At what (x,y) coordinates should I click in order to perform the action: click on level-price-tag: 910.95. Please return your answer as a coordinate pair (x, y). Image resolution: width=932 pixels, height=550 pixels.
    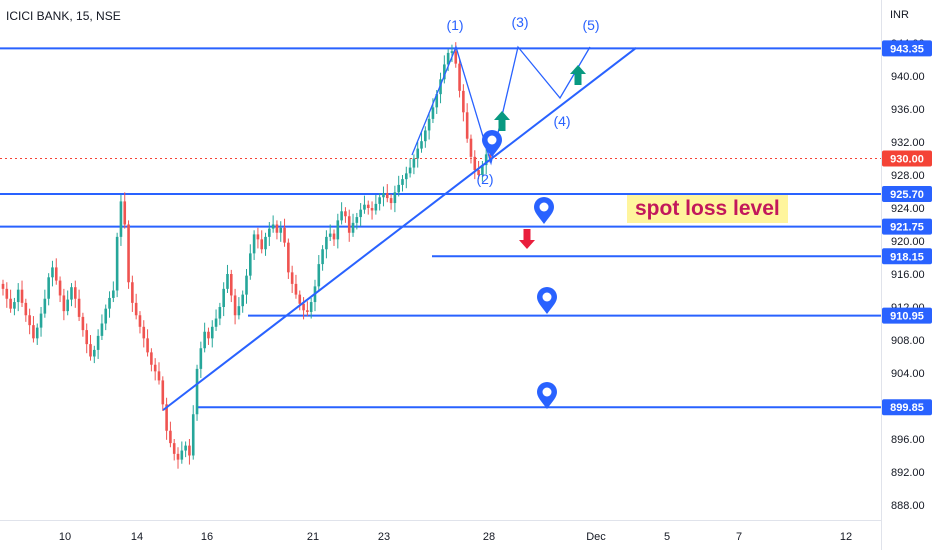
    Looking at the image, I should click on (907, 317).